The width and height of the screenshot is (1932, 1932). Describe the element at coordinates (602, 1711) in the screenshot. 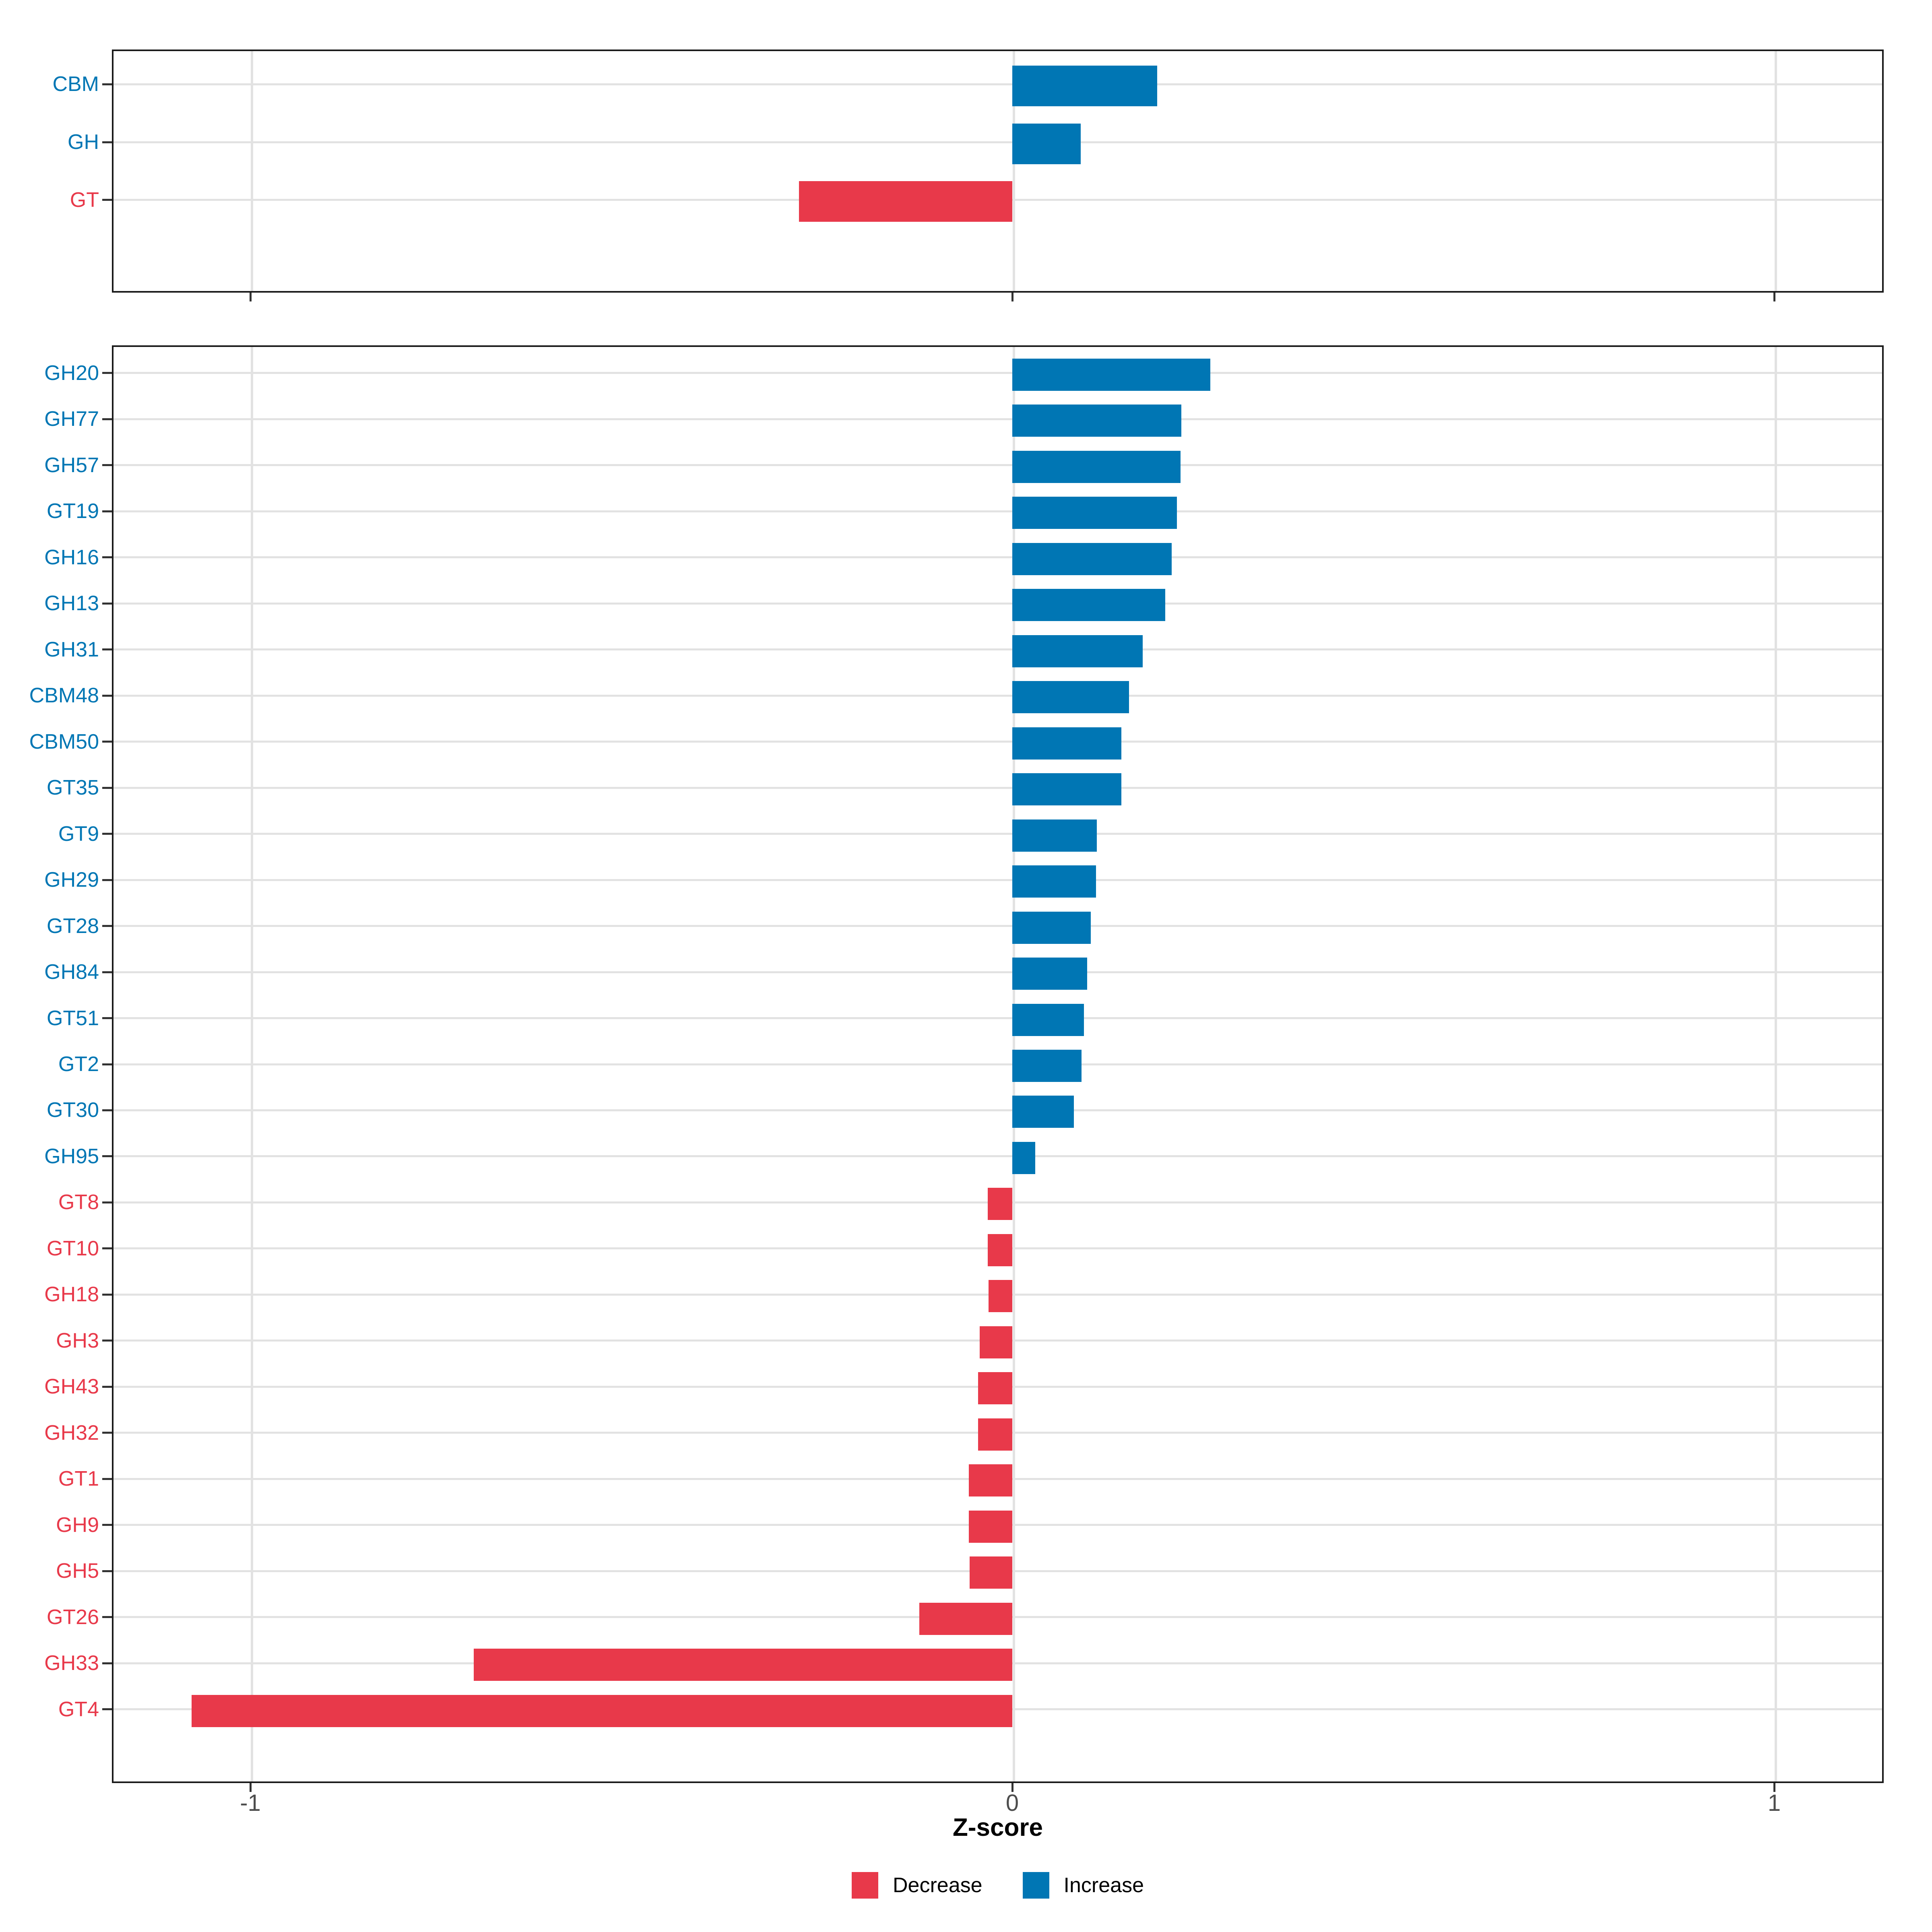

I see `bar-GT4` at that location.